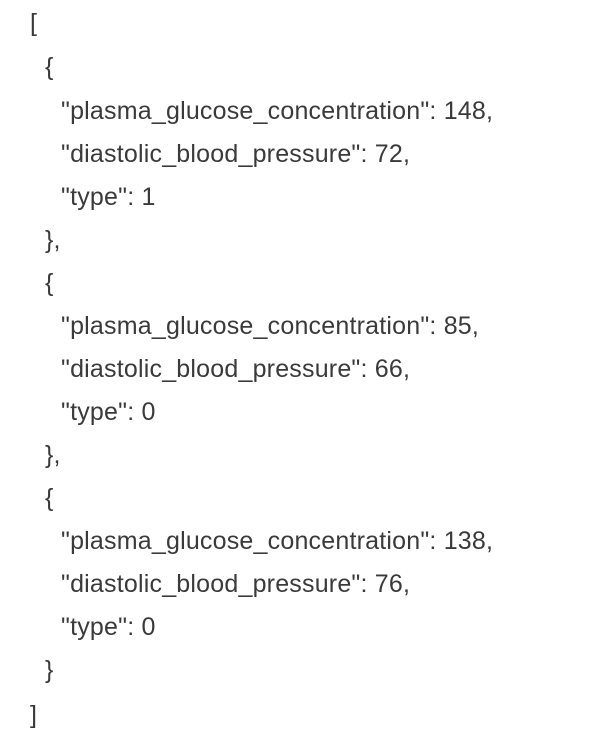  What do you see at coordinates (277, 541) in the screenshot?
I see `record-3-glucose-line: "plasma_glucose_concentration": 138,` at bounding box center [277, 541].